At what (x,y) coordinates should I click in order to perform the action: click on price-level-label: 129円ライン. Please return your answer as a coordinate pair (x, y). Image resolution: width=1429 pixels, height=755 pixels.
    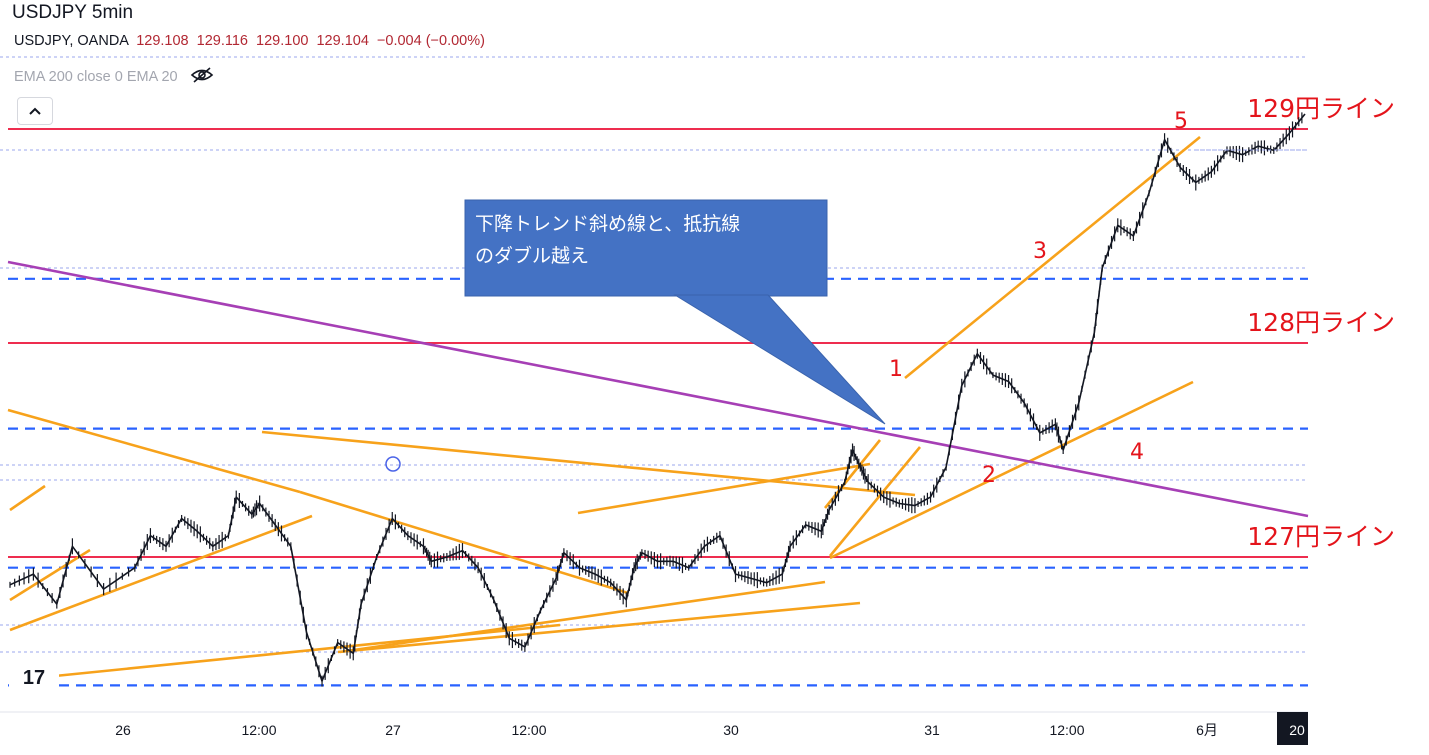
    Looking at the image, I should click on (1321, 108).